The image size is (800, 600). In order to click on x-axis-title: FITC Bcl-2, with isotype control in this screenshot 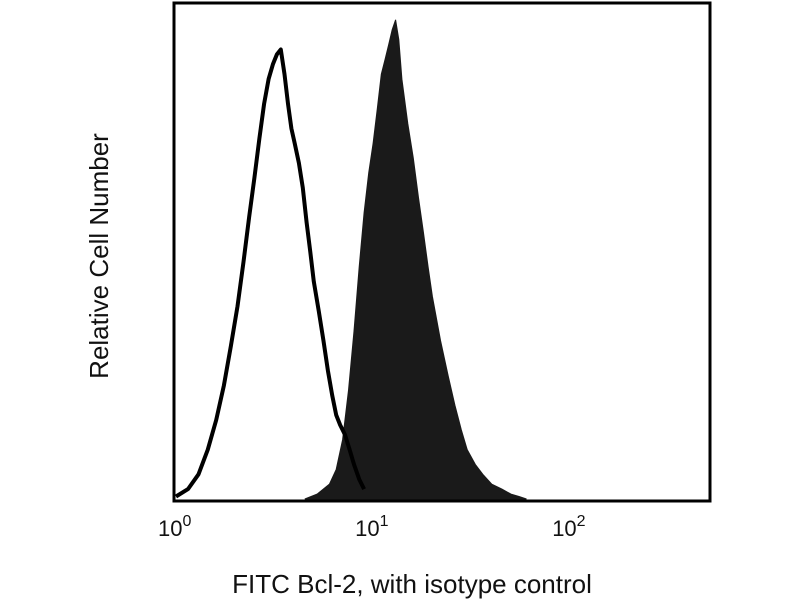, I will do `click(412, 584)`.